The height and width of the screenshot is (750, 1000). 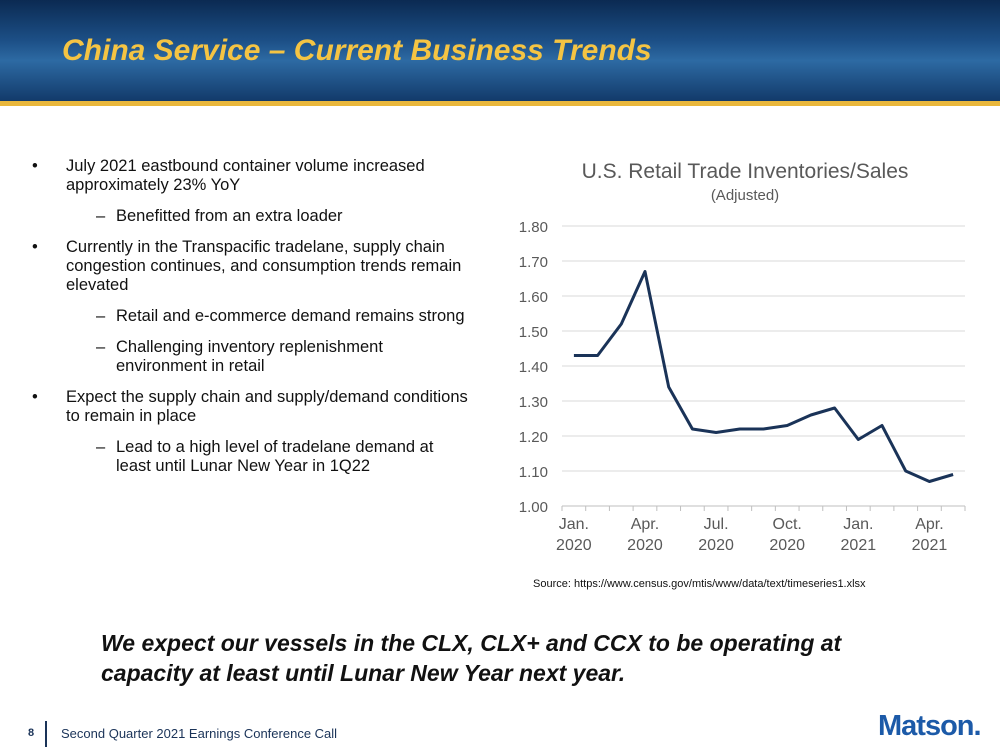 I want to click on y-tick-label: 1.10, so click(x=533, y=472).